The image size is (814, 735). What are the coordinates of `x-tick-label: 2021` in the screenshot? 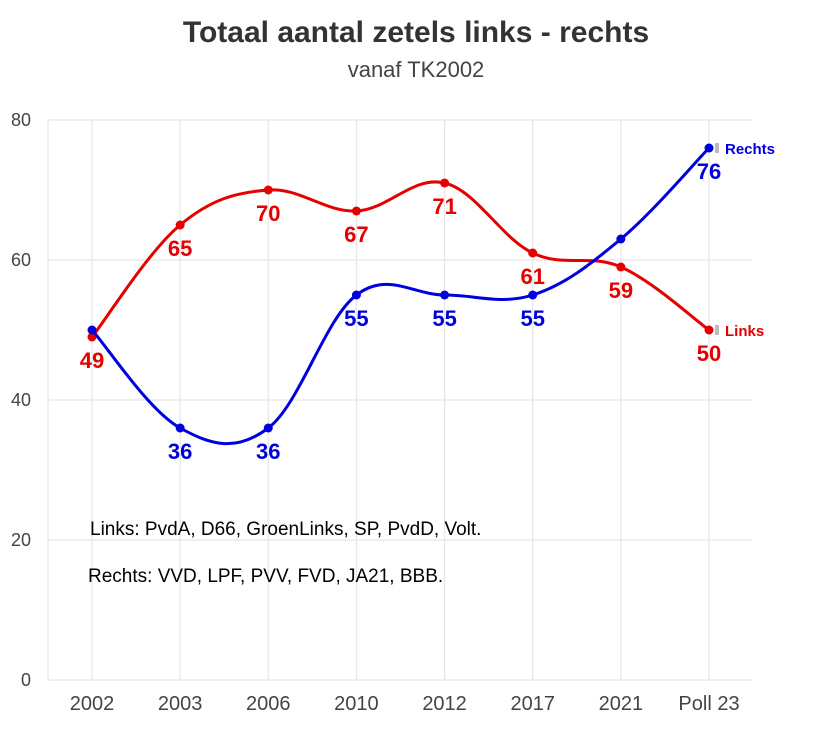 It's located at (621, 704).